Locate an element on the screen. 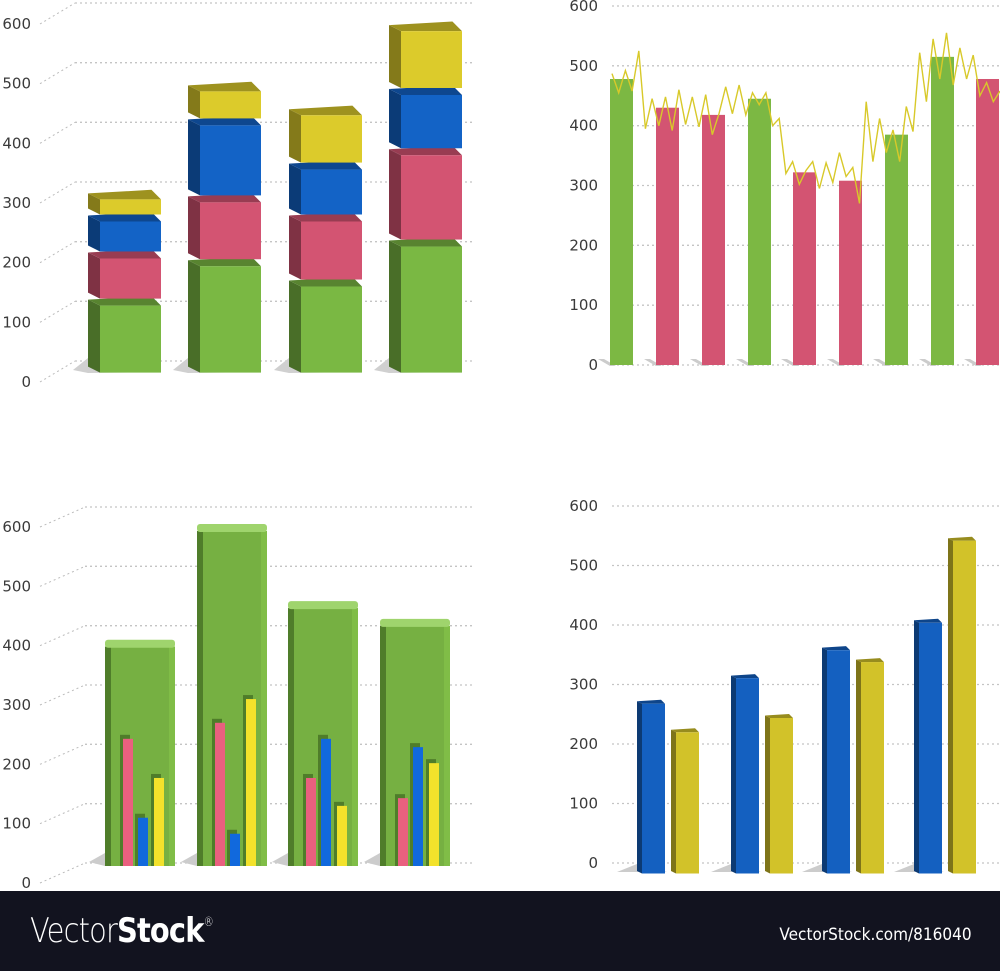 This screenshot has width=1000, height=971. logo-mark: ® is located at coordinates (208, 922).